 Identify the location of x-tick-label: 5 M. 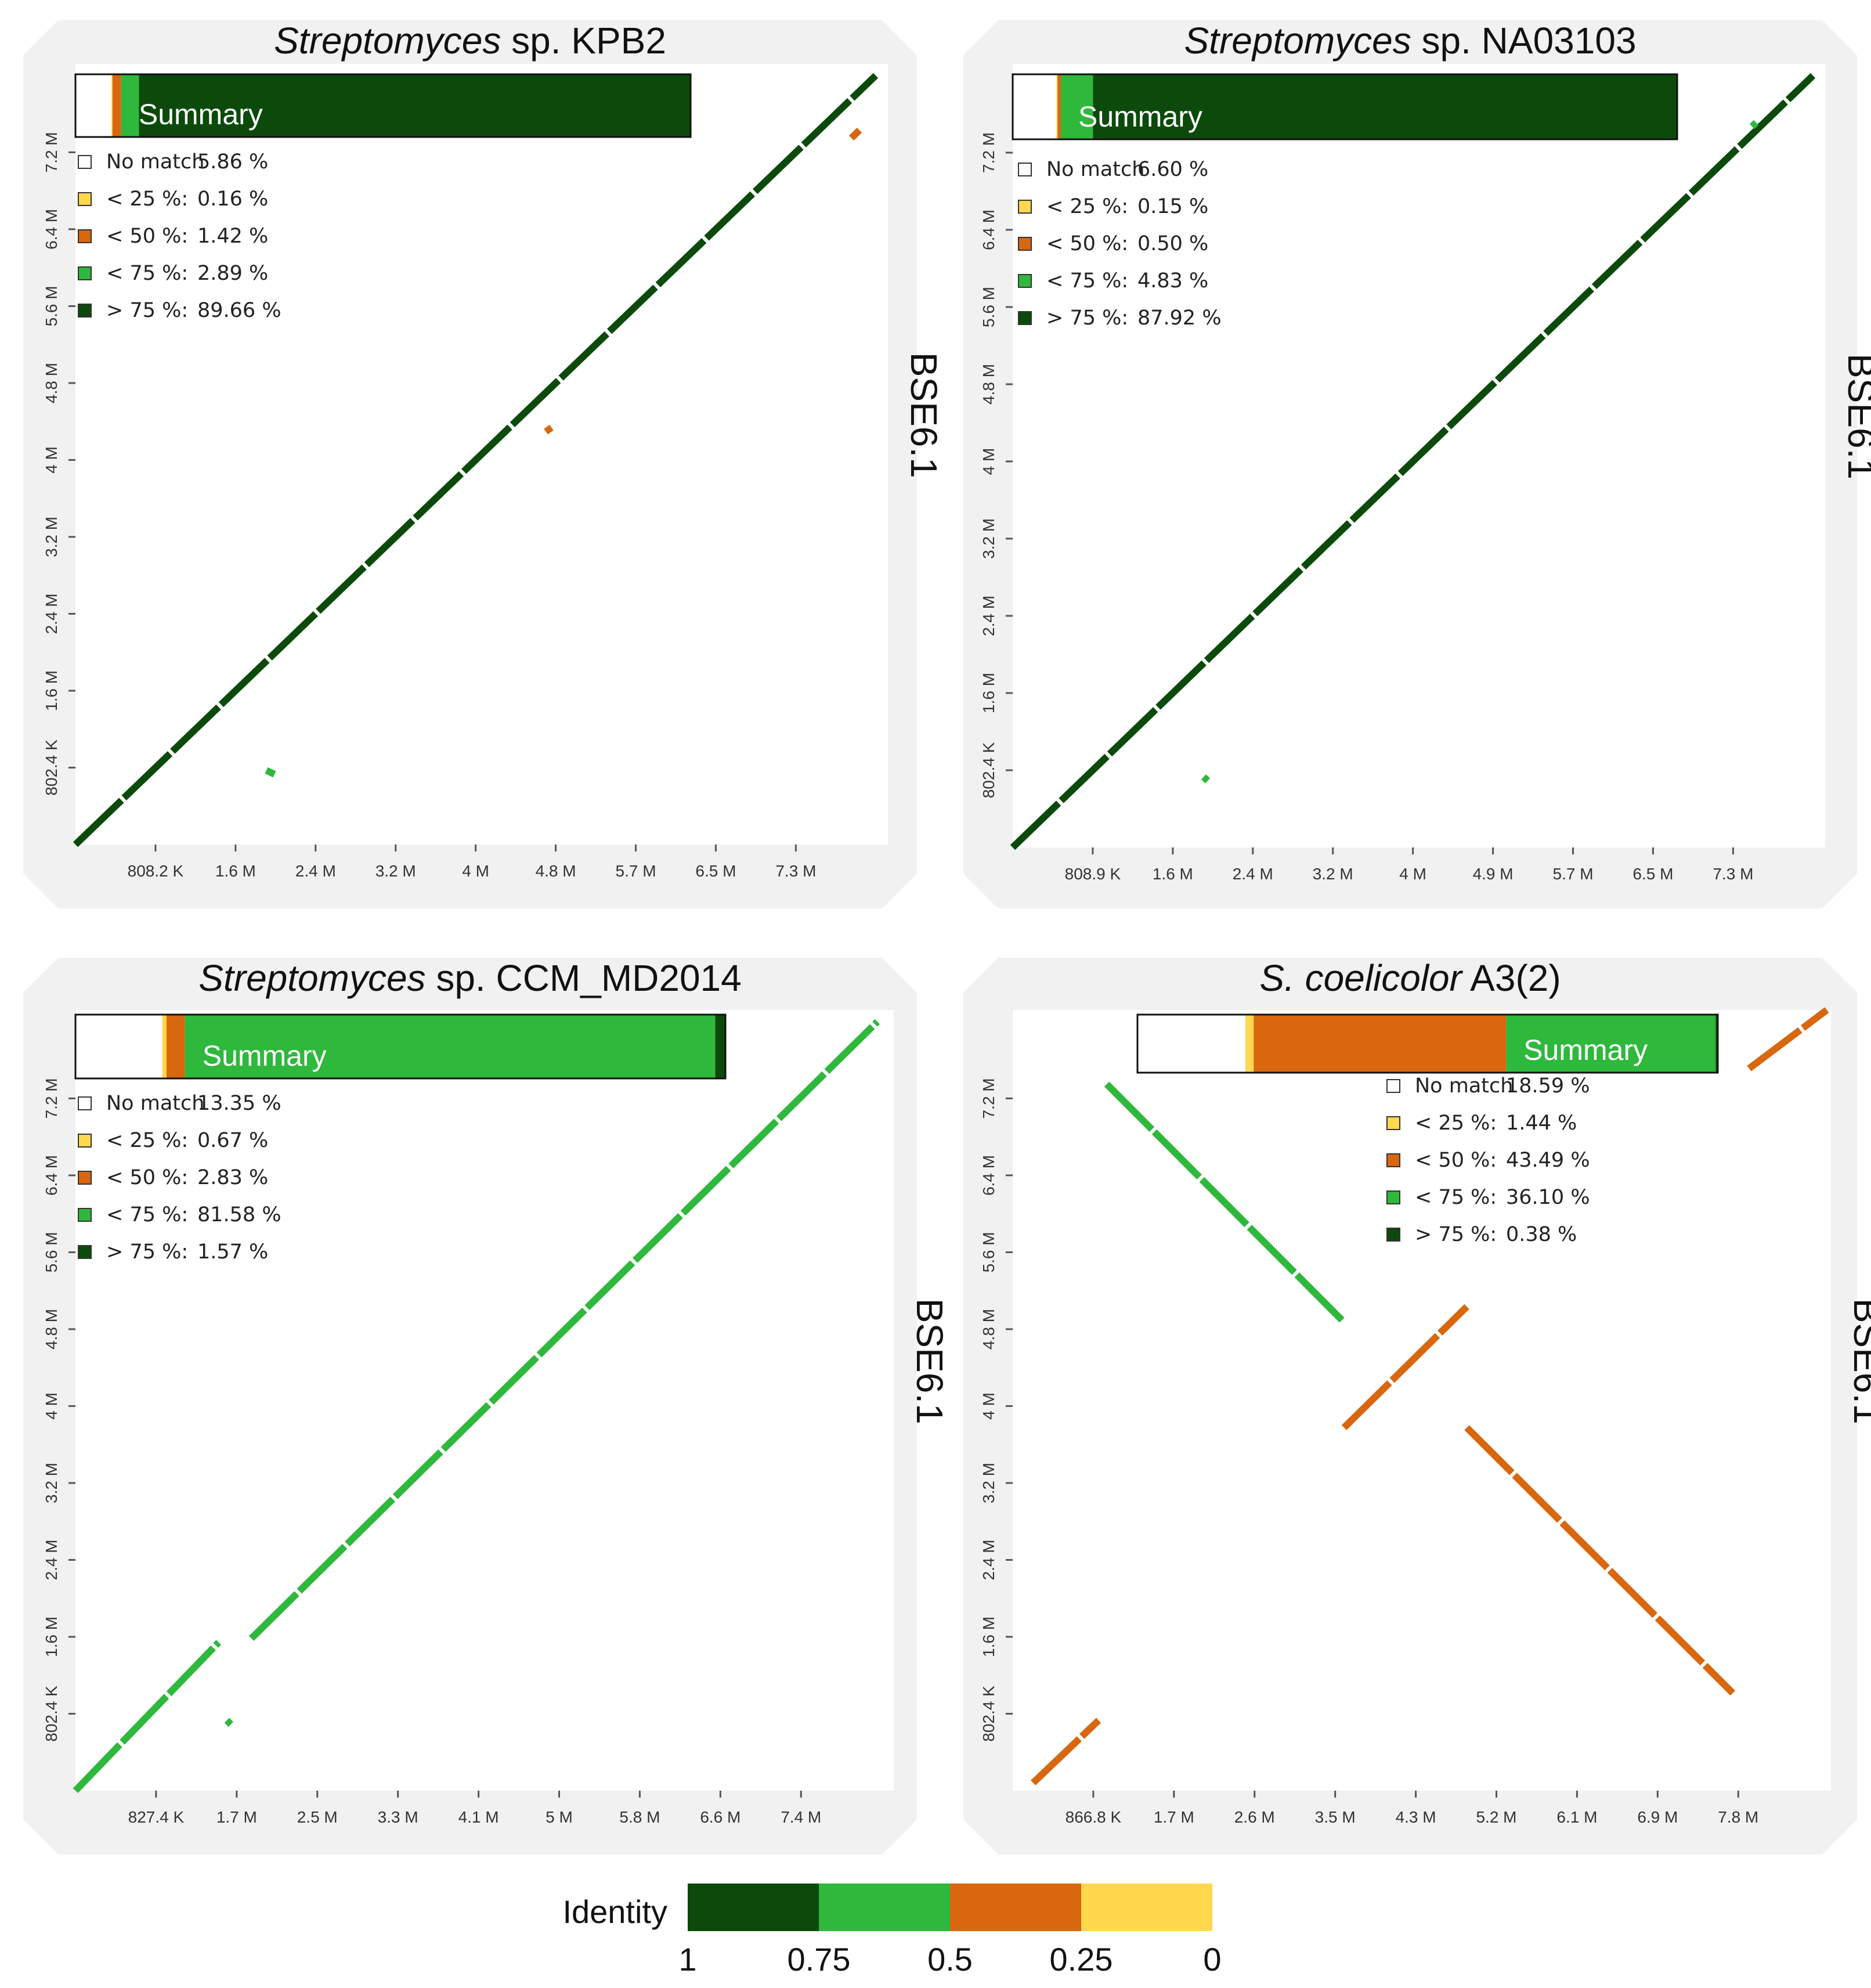
(559, 1817).